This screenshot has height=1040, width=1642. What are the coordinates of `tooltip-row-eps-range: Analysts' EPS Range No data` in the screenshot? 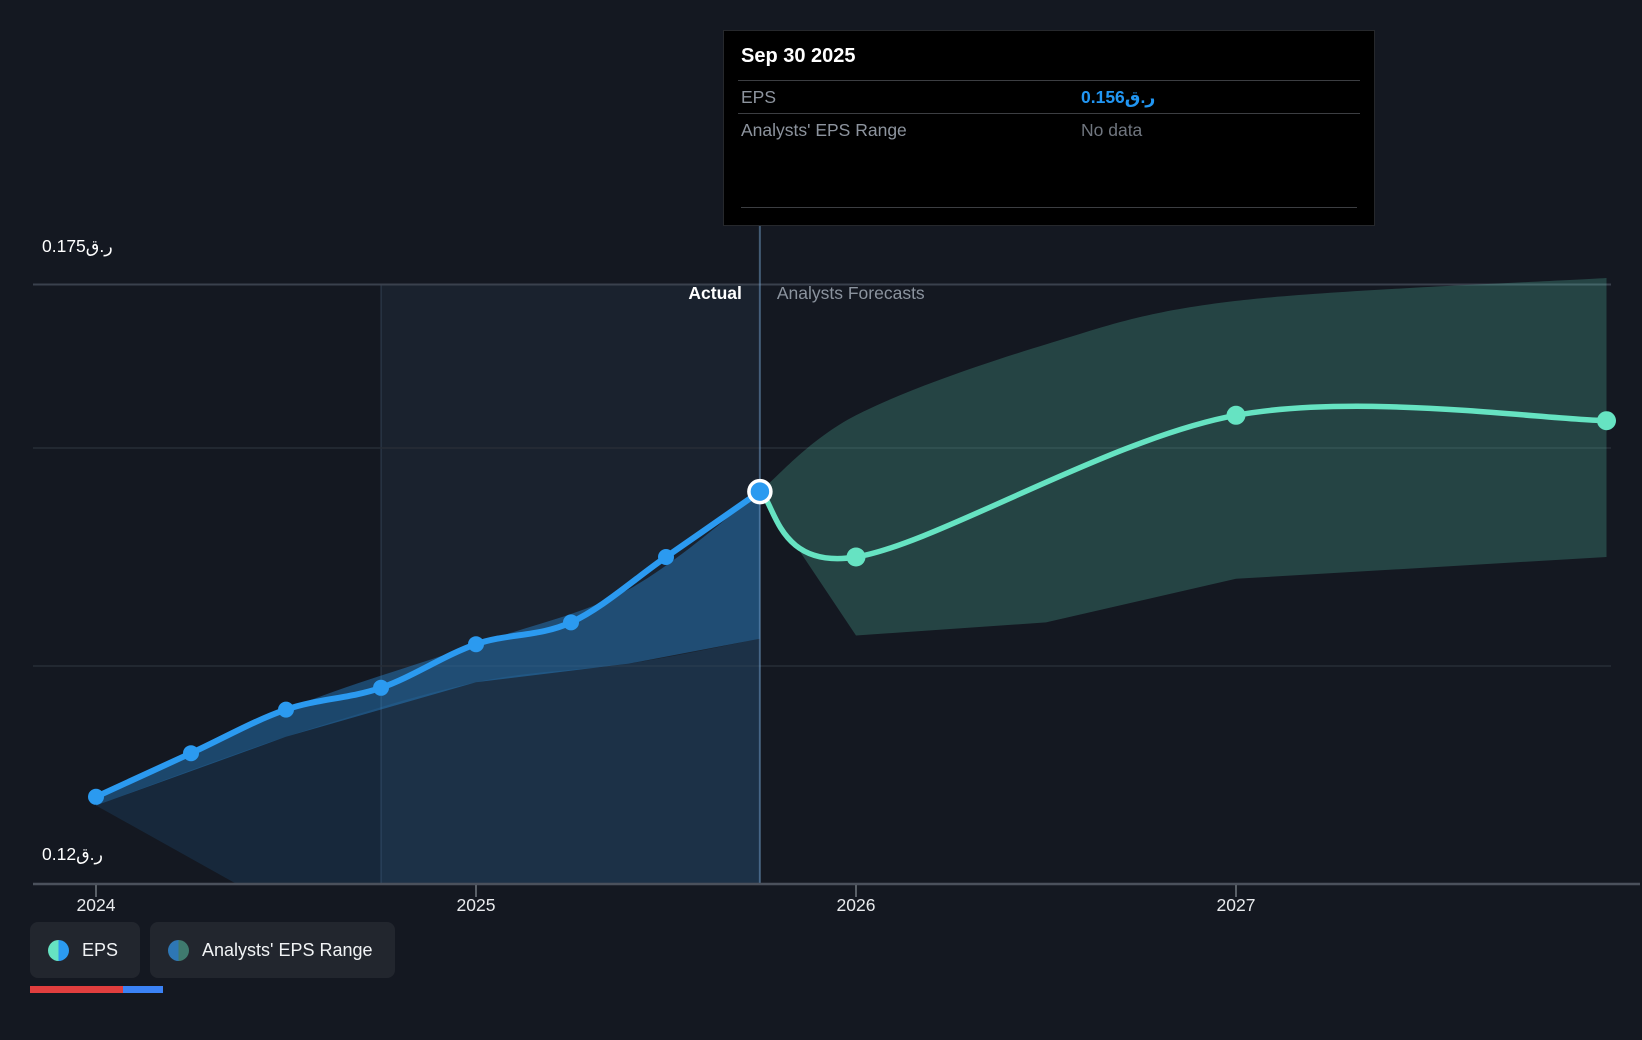 It's located at (1049, 130).